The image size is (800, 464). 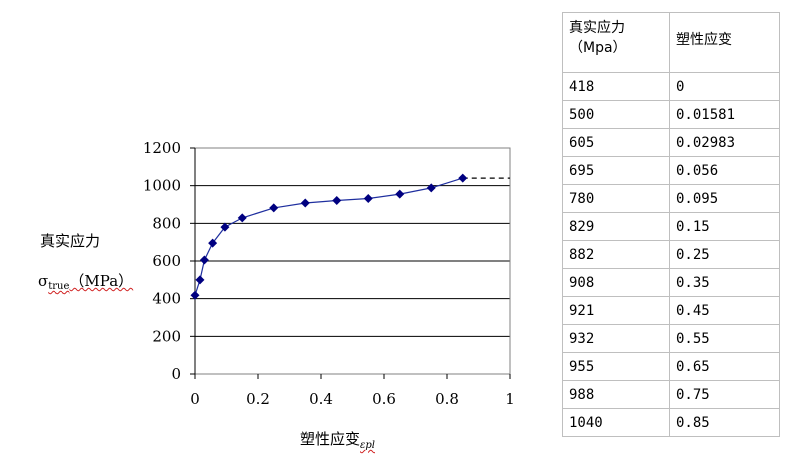 What do you see at coordinates (166, 223) in the screenshot?
I see `y-tick-label: 800` at bounding box center [166, 223].